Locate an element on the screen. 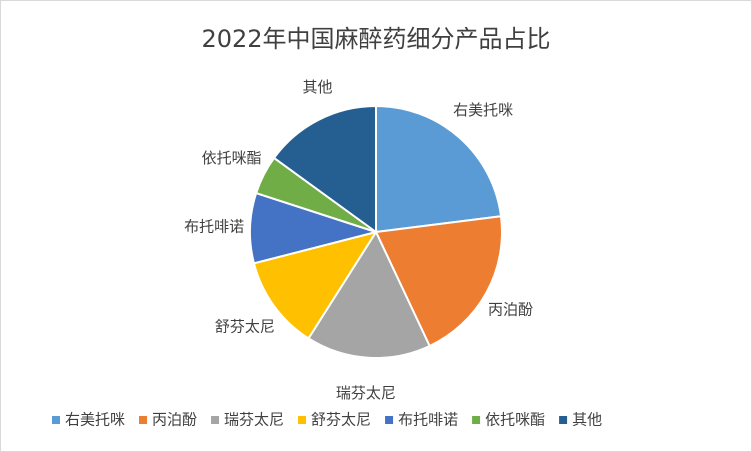 This screenshot has width=752, height=452. legend-label: 依托咪酯 is located at coordinates (515, 420).